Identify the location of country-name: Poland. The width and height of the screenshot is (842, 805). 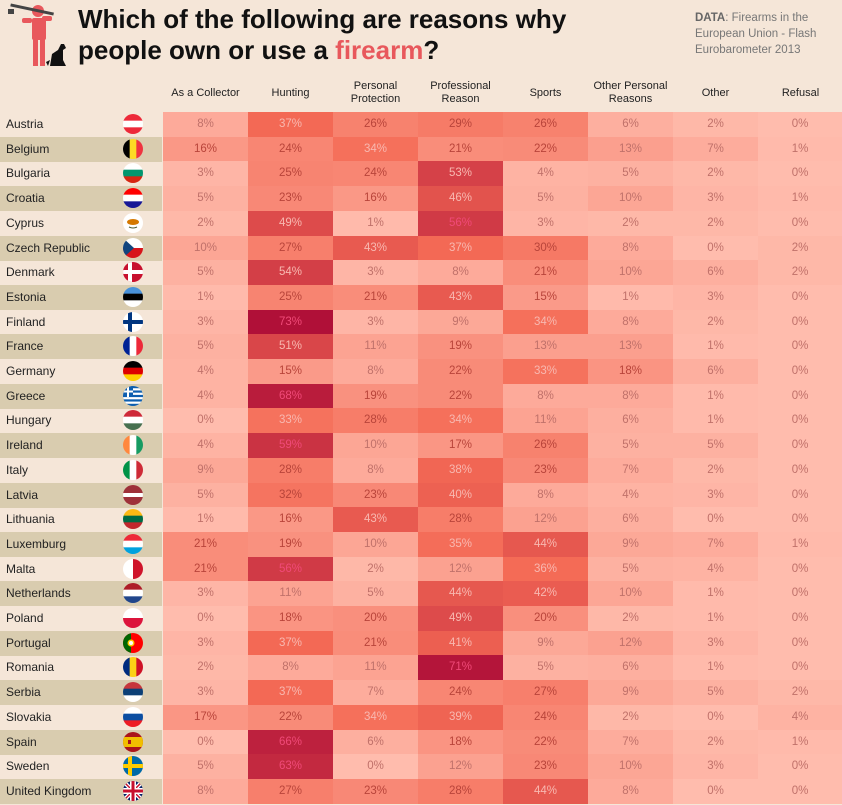
(25, 618).